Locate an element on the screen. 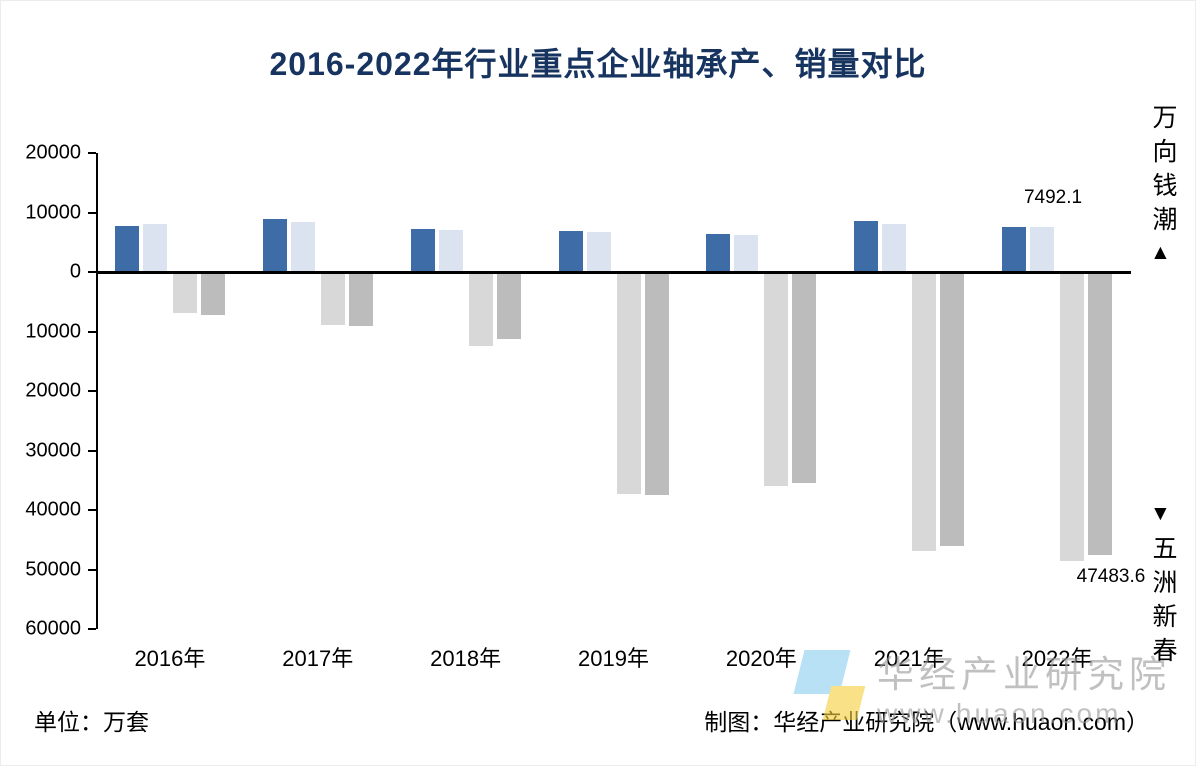  y-axis-line is located at coordinates (97, 391).